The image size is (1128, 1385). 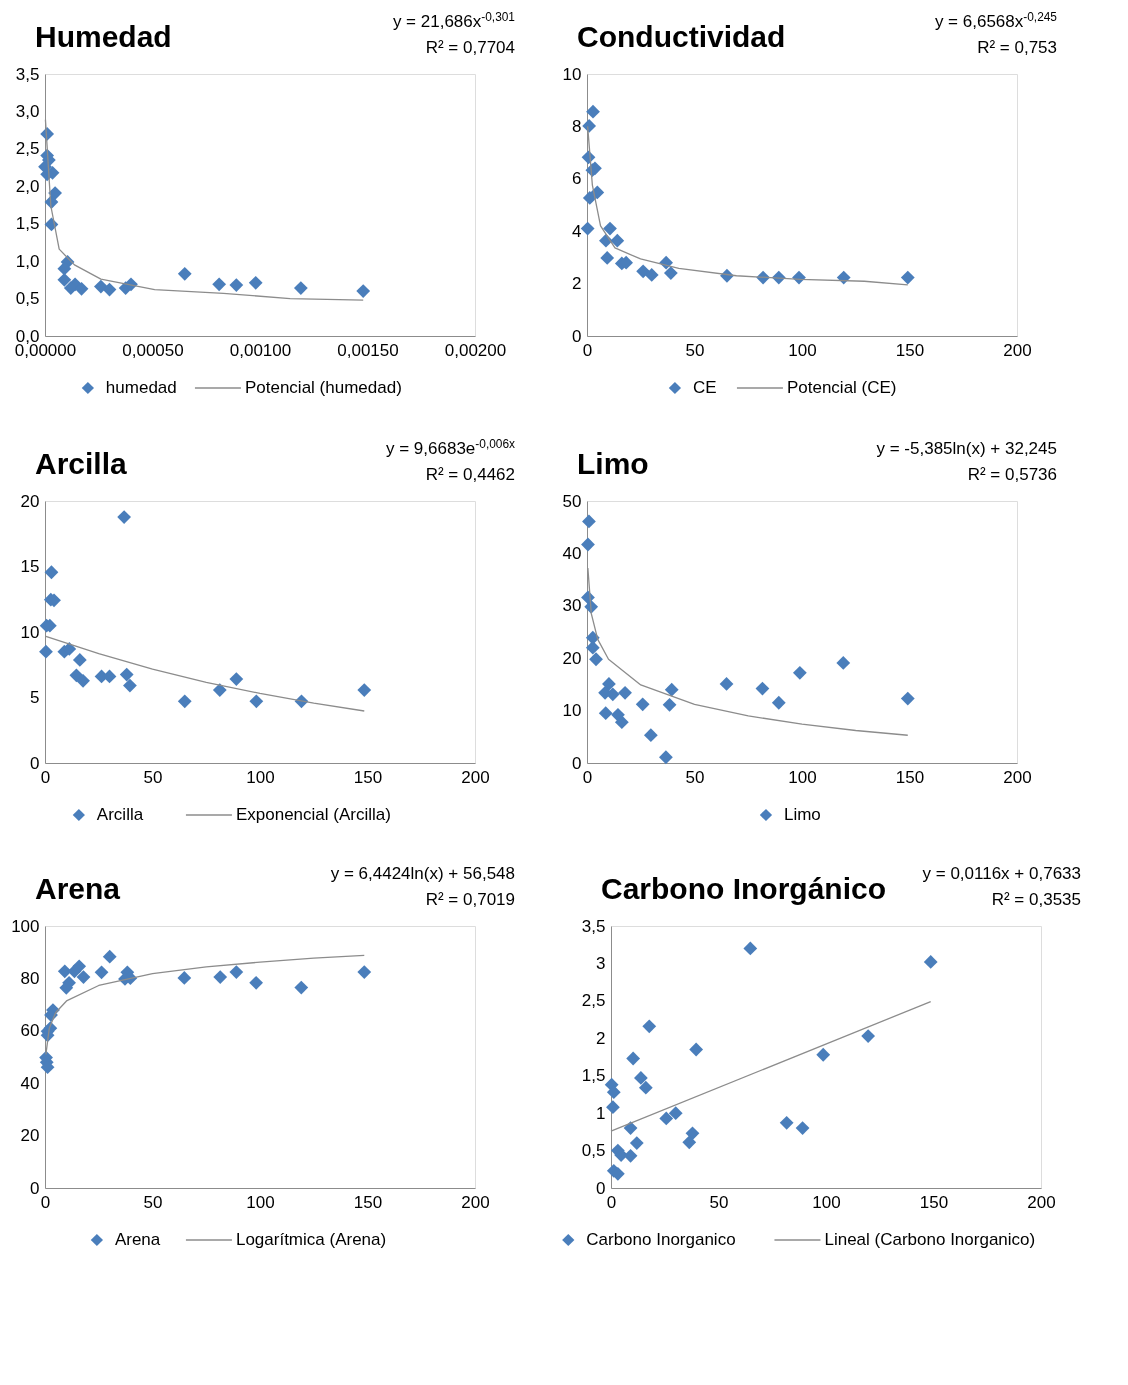 I want to click on legend-label: Carbono Inorganico, so click(x=661, y=1239).